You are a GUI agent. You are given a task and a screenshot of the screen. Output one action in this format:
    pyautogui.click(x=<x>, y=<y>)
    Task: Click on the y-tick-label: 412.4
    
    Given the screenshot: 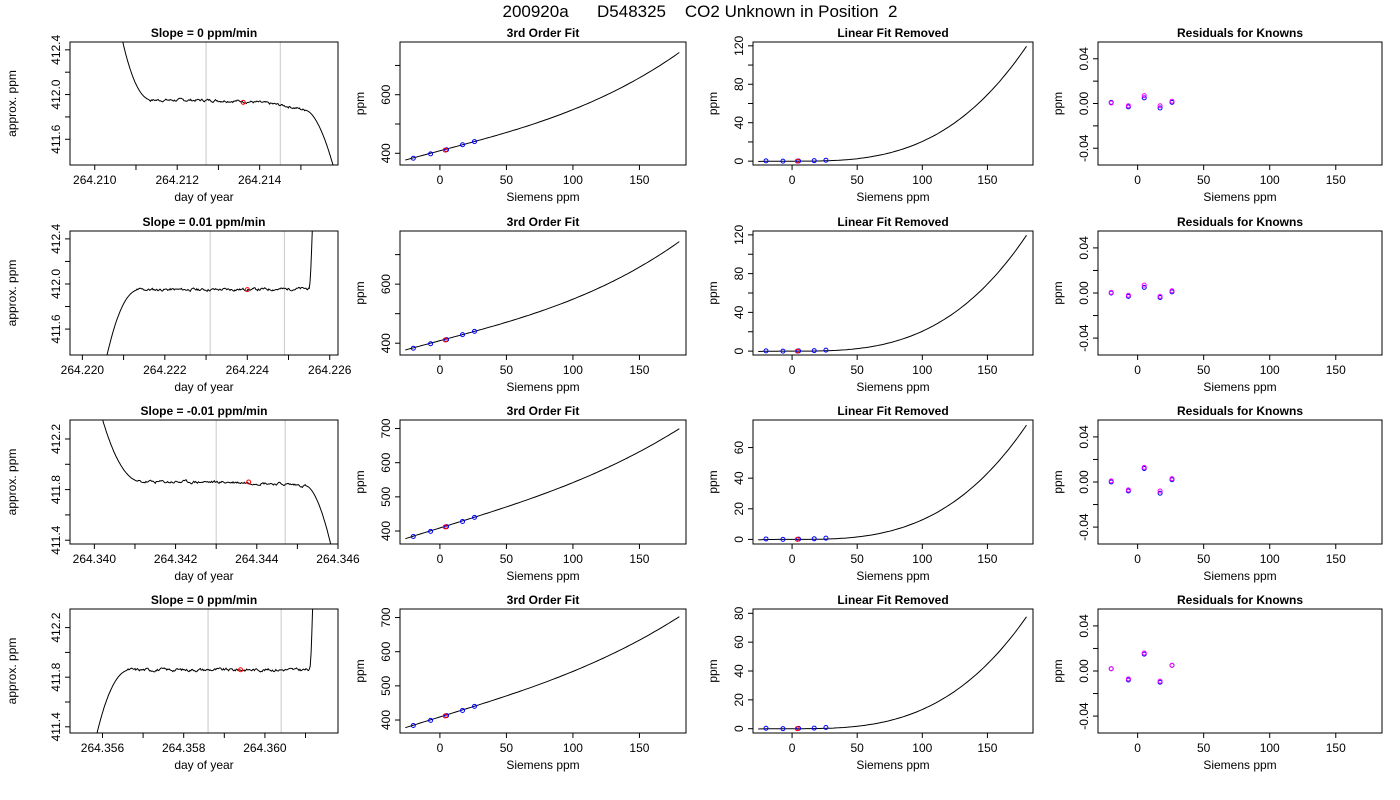 What is the action you would take?
    pyautogui.click(x=56, y=239)
    